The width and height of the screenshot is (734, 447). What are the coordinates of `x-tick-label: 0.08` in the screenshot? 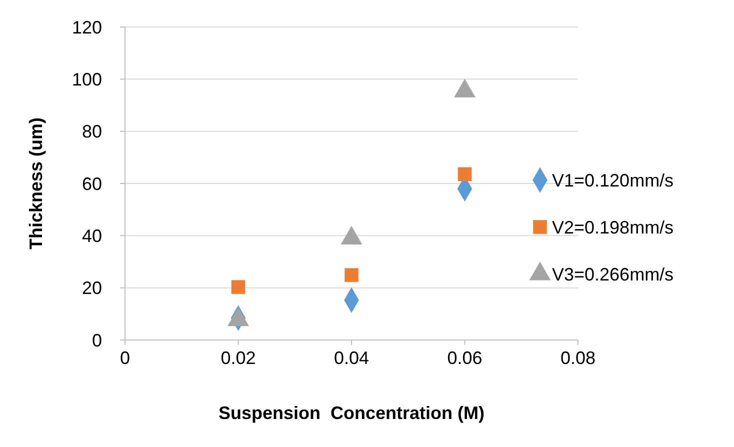 It's located at (578, 358).